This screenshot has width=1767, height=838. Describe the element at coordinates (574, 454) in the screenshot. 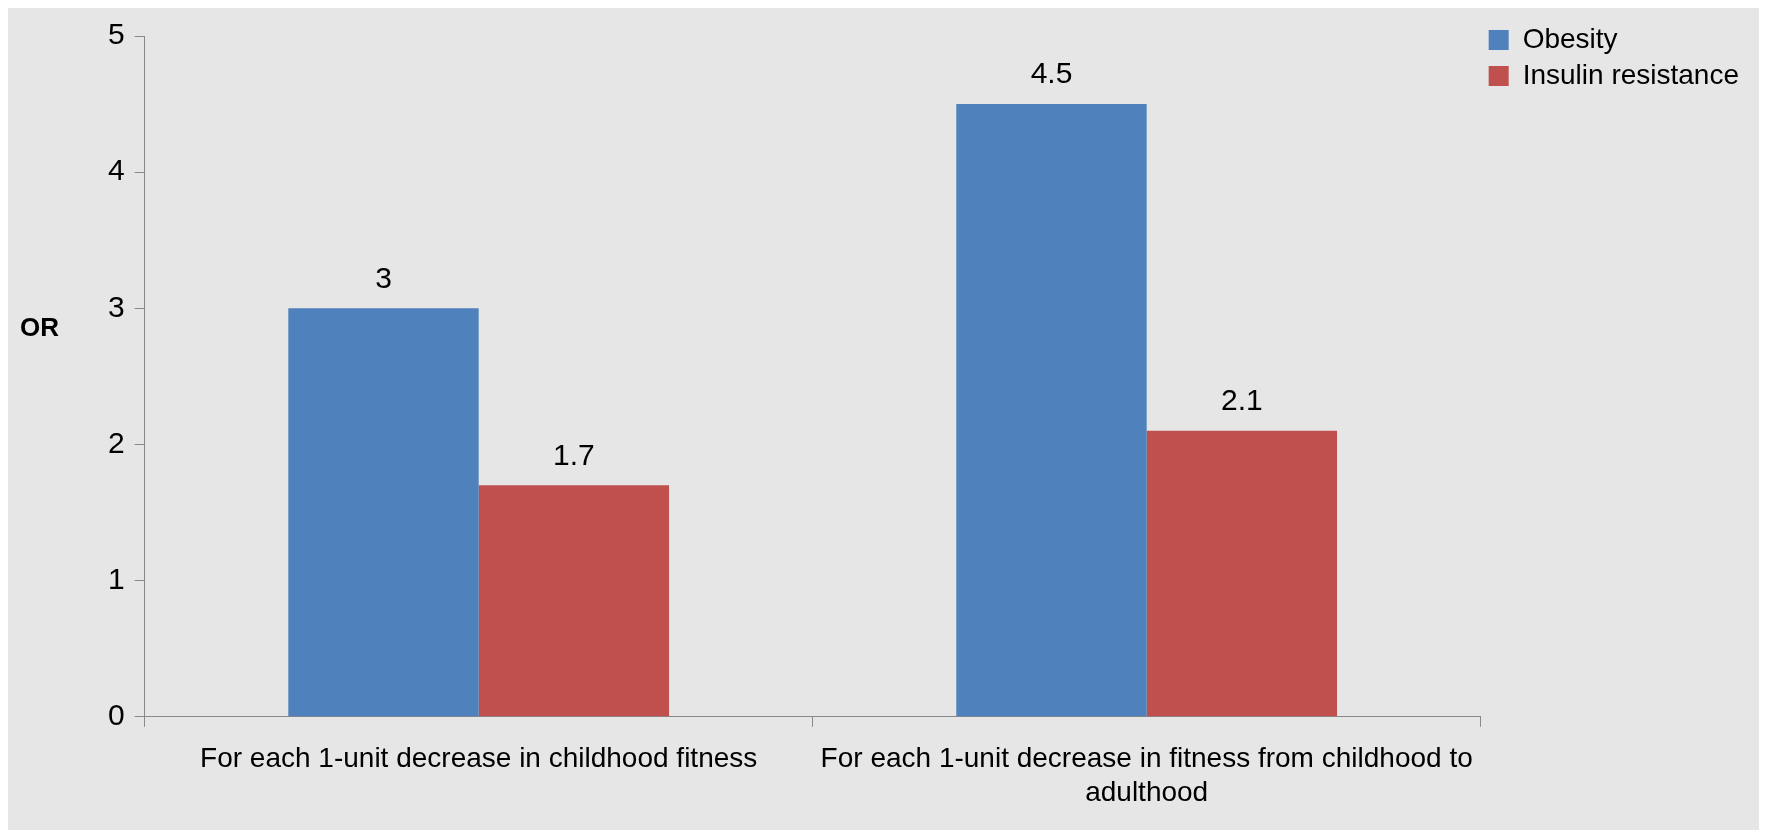

I see `data-label: 1.7` at that location.